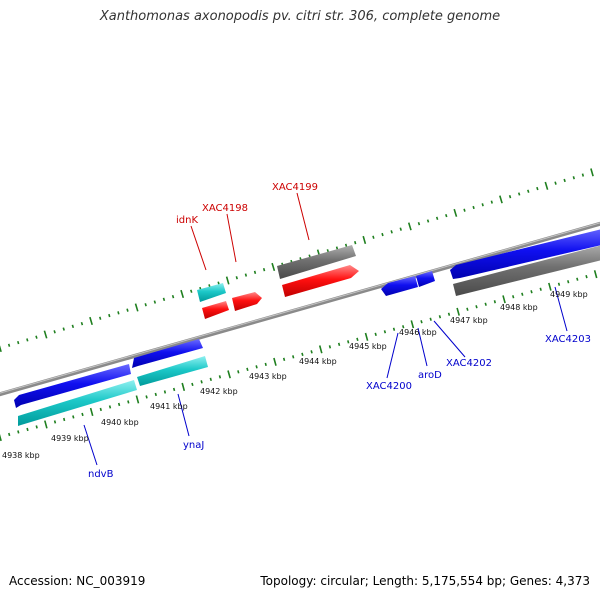 Image resolution: width=600 pixels, height=600 pixels. Describe the element at coordinates (568, 339) in the screenshot. I see `gene-label-XAC4203: XAC4203` at that location.